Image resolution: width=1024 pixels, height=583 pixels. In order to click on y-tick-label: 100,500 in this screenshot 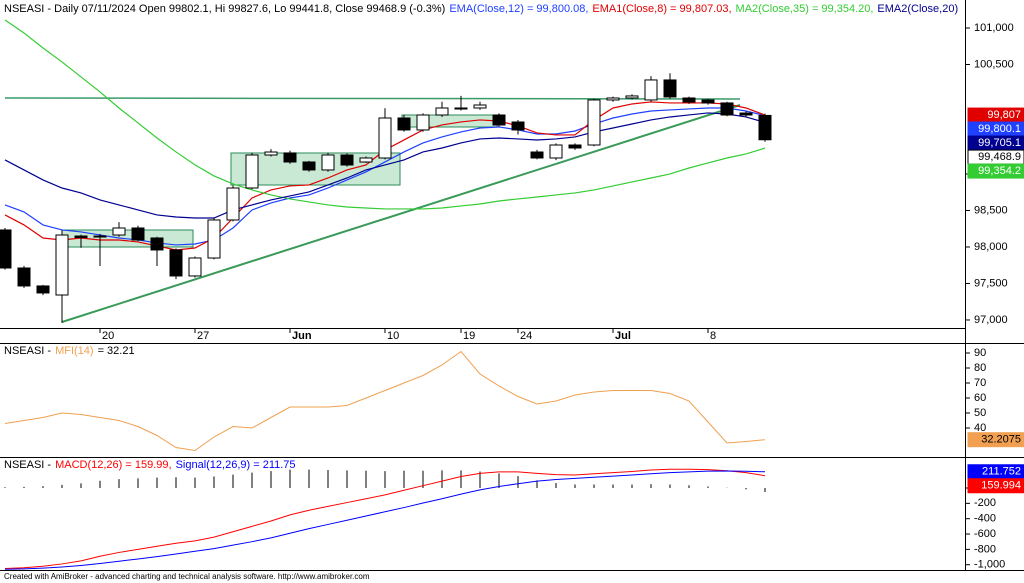, I will do `click(994, 64)`.